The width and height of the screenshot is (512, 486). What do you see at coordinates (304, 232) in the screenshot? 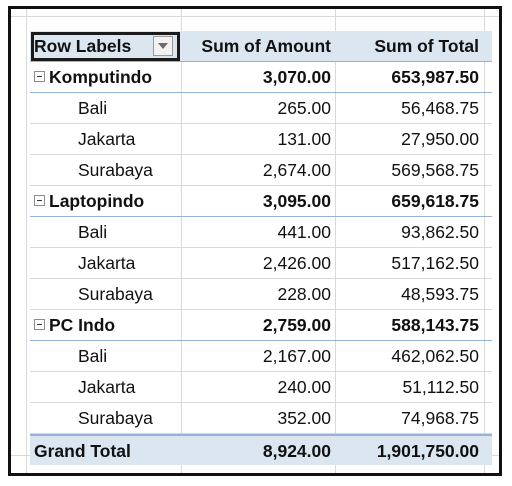
I see `city-amount: 441.00` at bounding box center [304, 232].